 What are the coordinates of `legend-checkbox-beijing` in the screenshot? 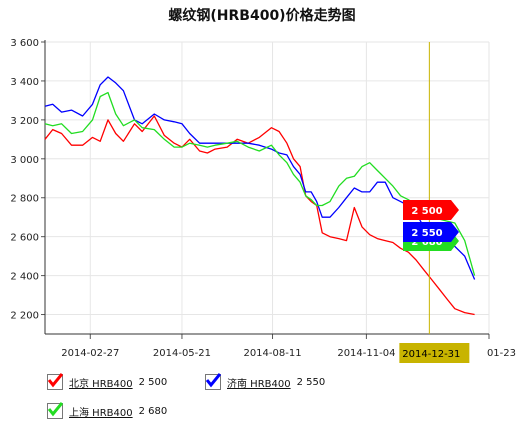 It's located at (55, 381).